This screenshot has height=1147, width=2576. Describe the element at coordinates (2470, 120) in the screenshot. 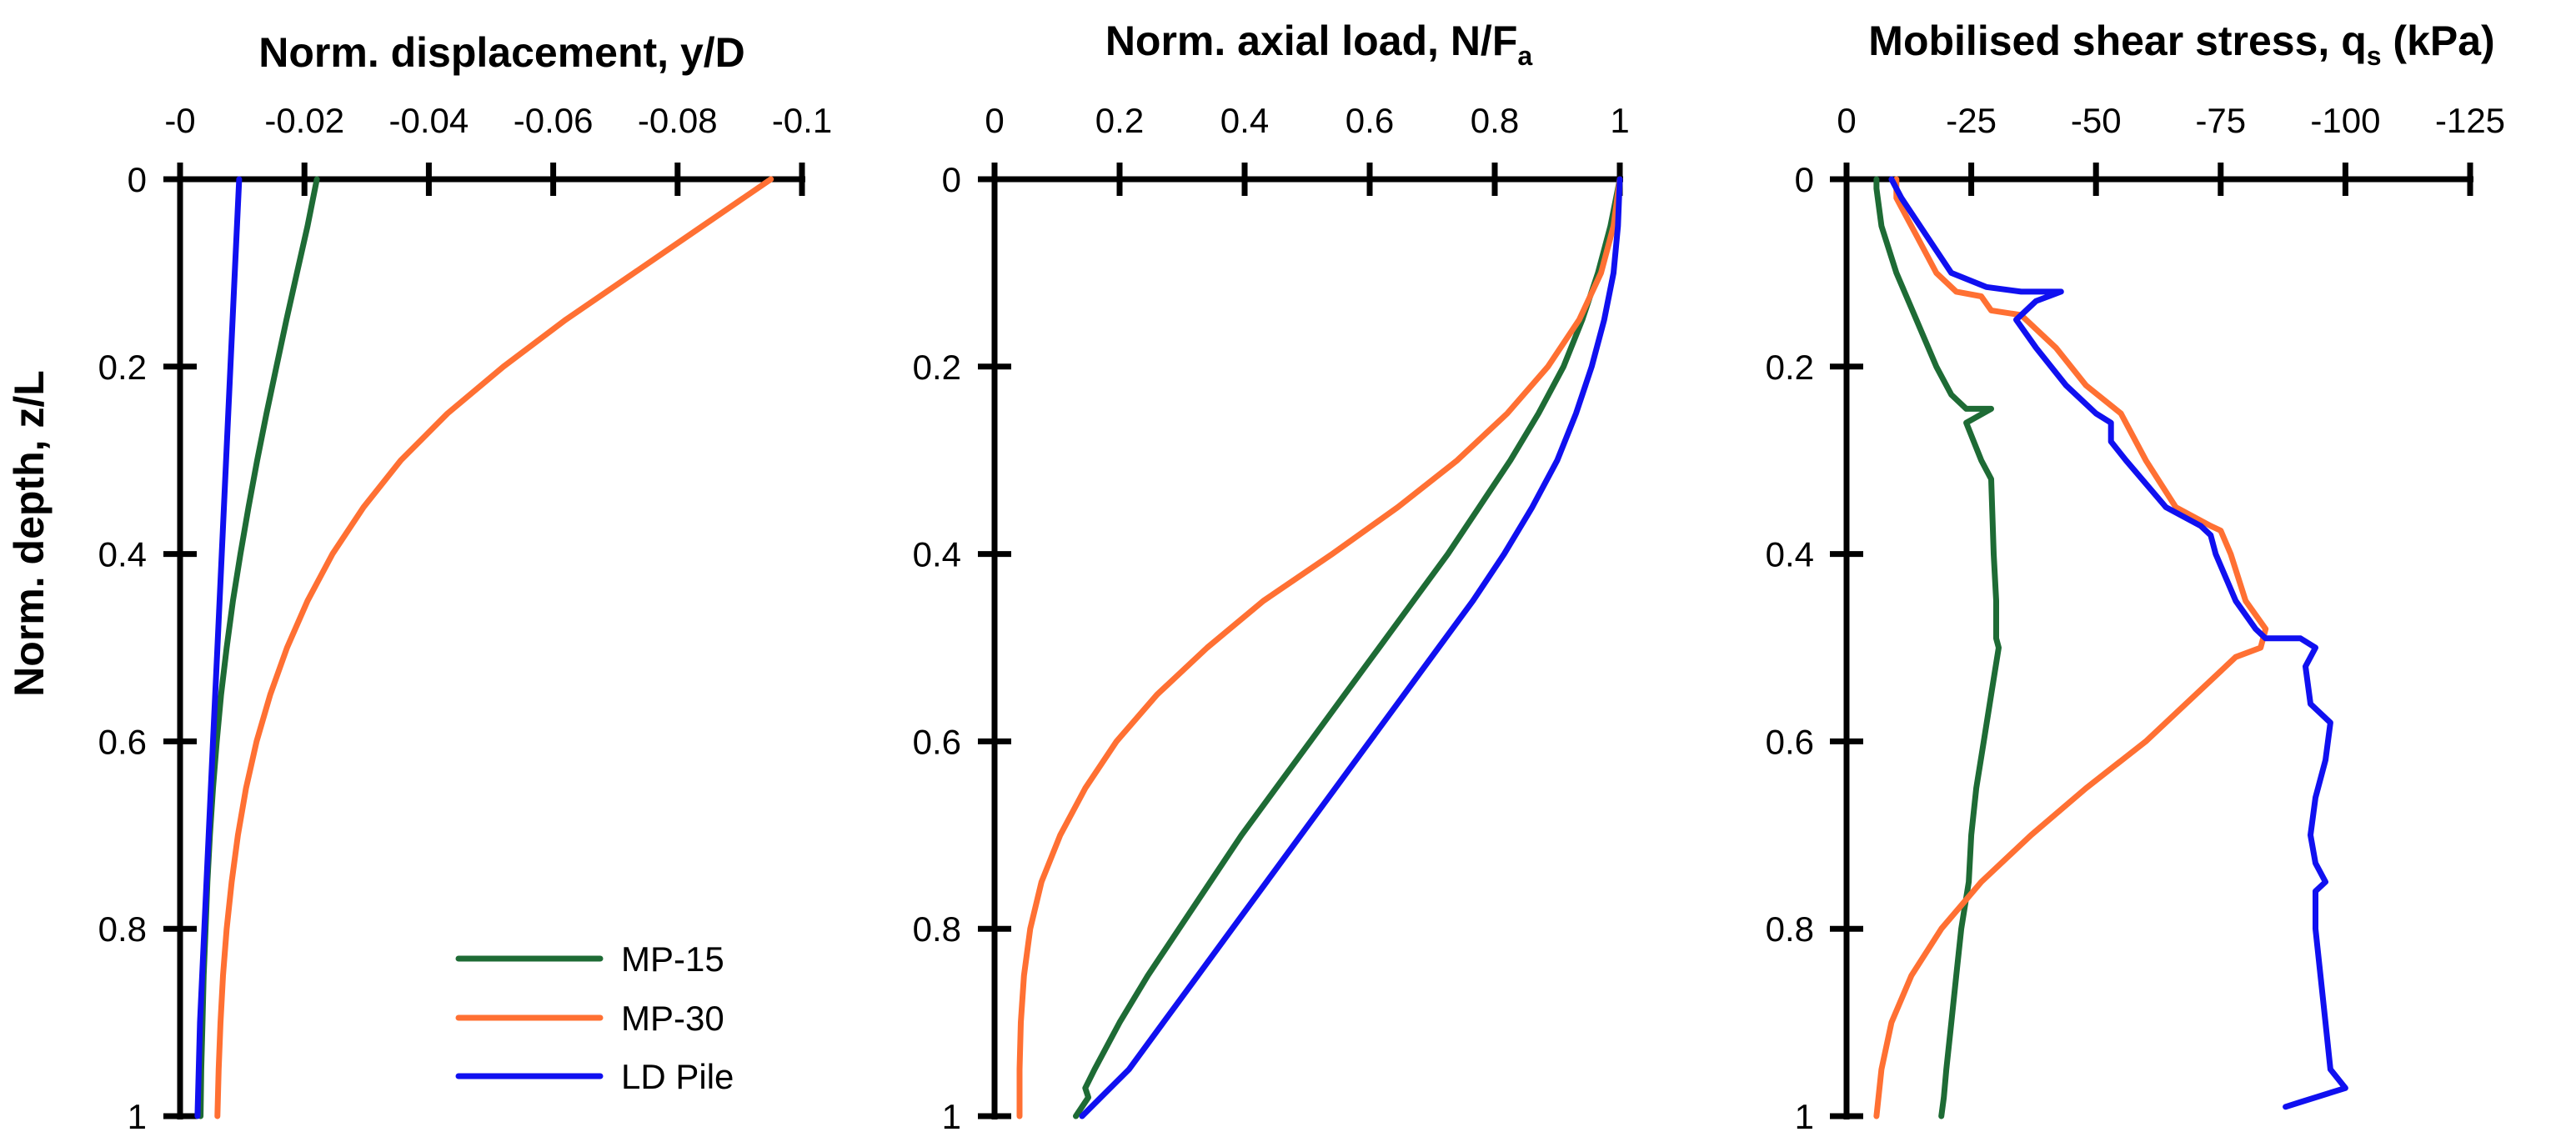

I see `x-tick-label: -125` at that location.